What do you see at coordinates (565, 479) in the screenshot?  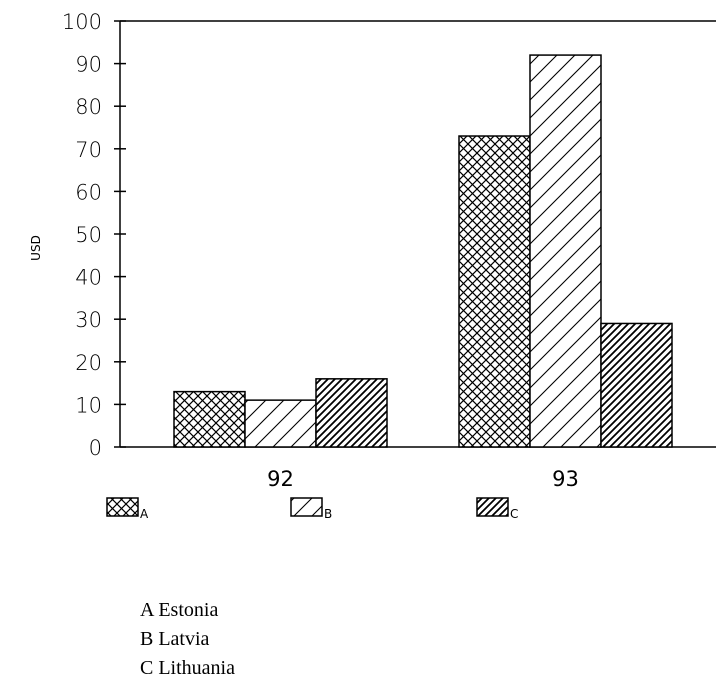 I see `x-tick-label: 93` at bounding box center [565, 479].